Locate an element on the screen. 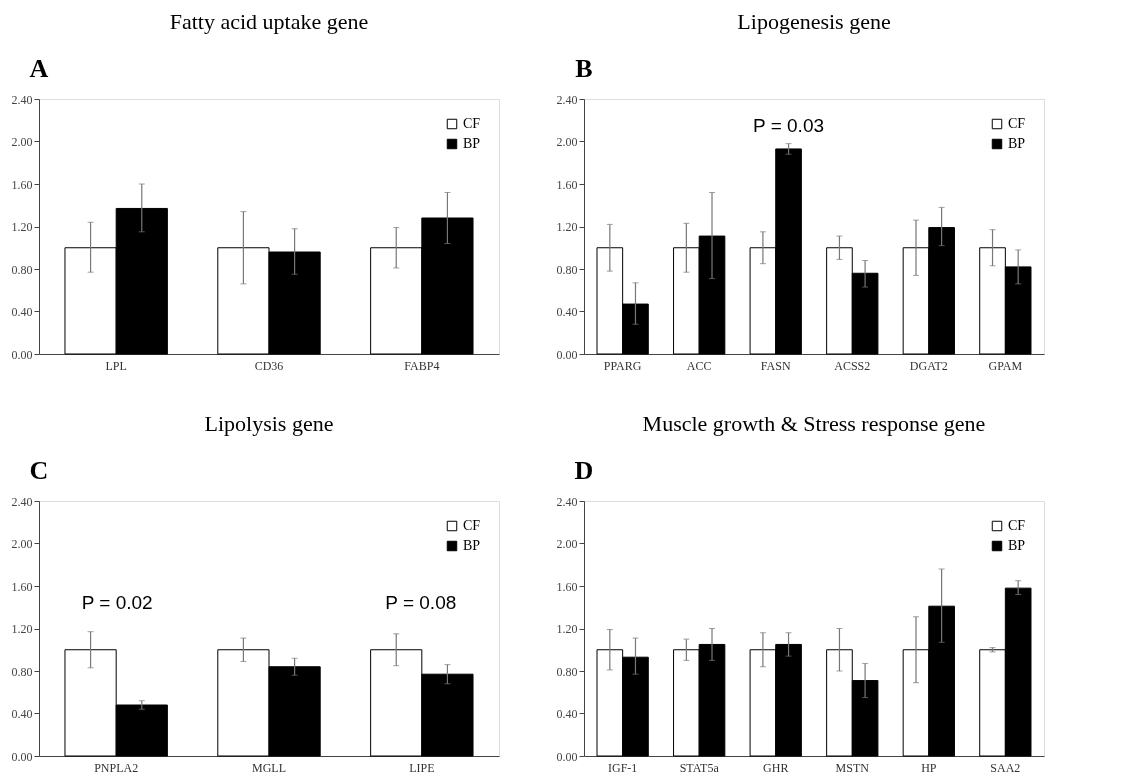 The image size is (1147, 780). chart-title: Fatty acid uptake gene is located at coordinates (269, 21).